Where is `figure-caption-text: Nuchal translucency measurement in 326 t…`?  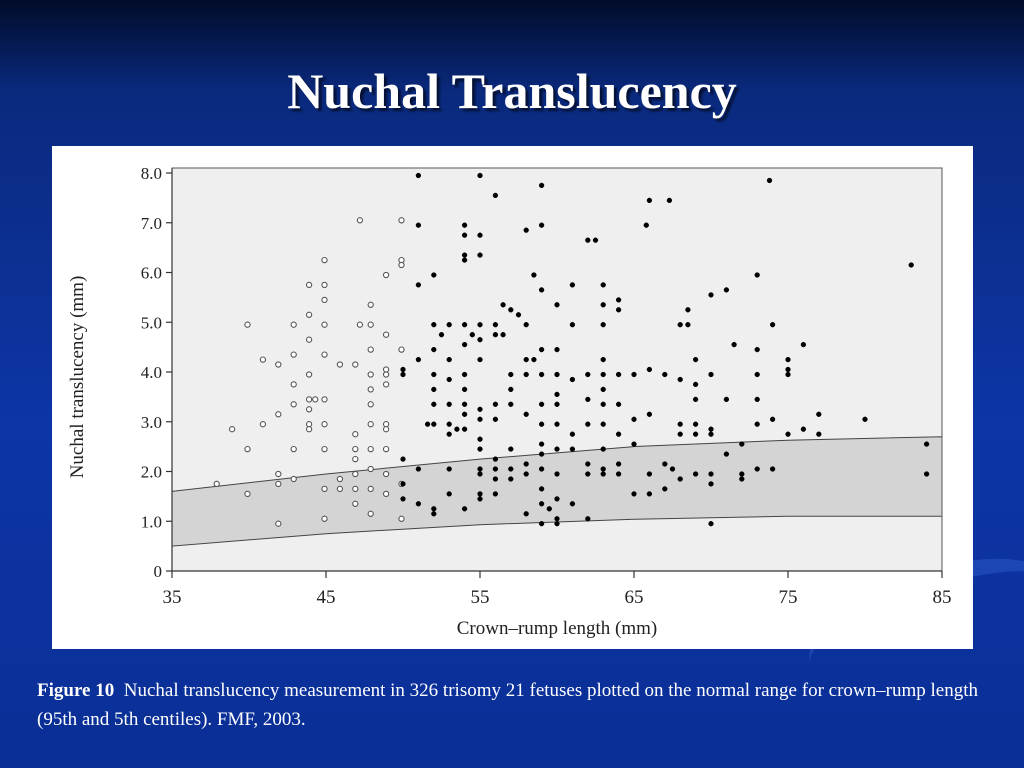
figure-caption-text: Nuchal translucency measurement in 326 t… is located at coordinates (507, 705).